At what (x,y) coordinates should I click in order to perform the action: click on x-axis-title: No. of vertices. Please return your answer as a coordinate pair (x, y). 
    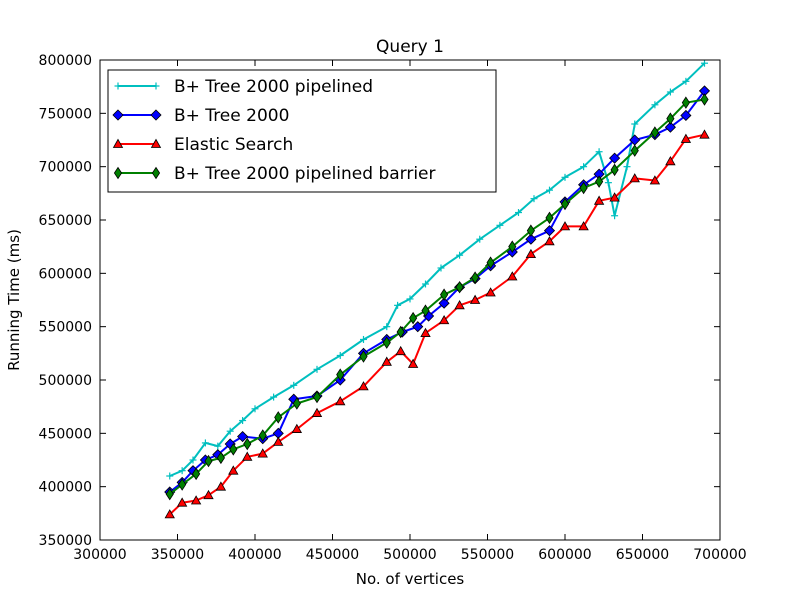
    Looking at the image, I should click on (410, 579).